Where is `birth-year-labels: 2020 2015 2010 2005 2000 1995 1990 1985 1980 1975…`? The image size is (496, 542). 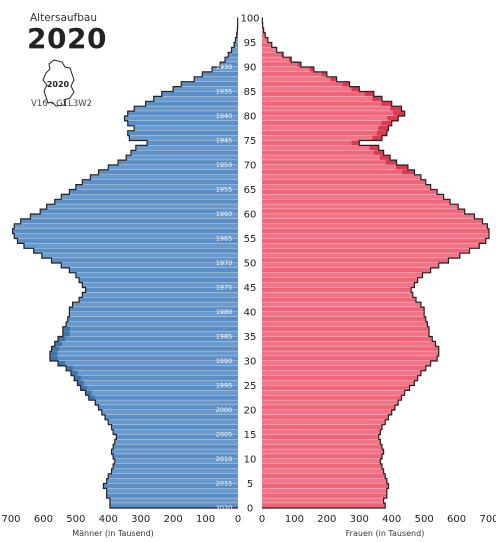
birth-year-labels: 2020 2015 2010 2005 2000 1995 1990 1985 1980 1975… is located at coordinates (224, 287).